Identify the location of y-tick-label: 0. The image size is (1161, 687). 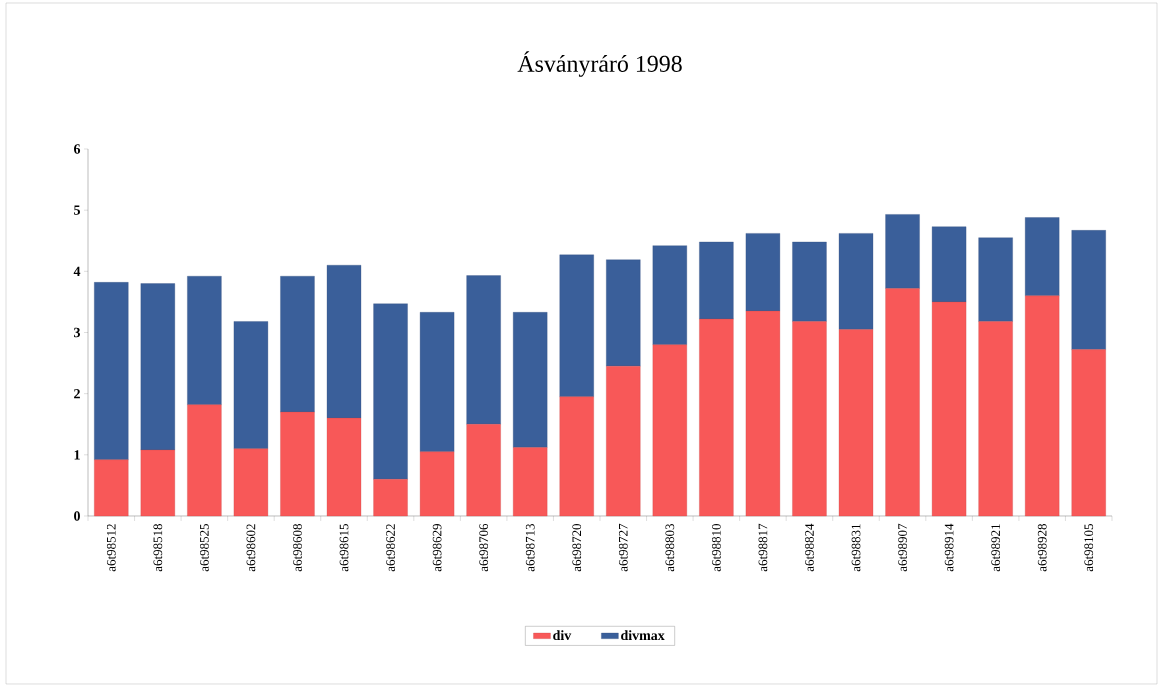
(77, 516).